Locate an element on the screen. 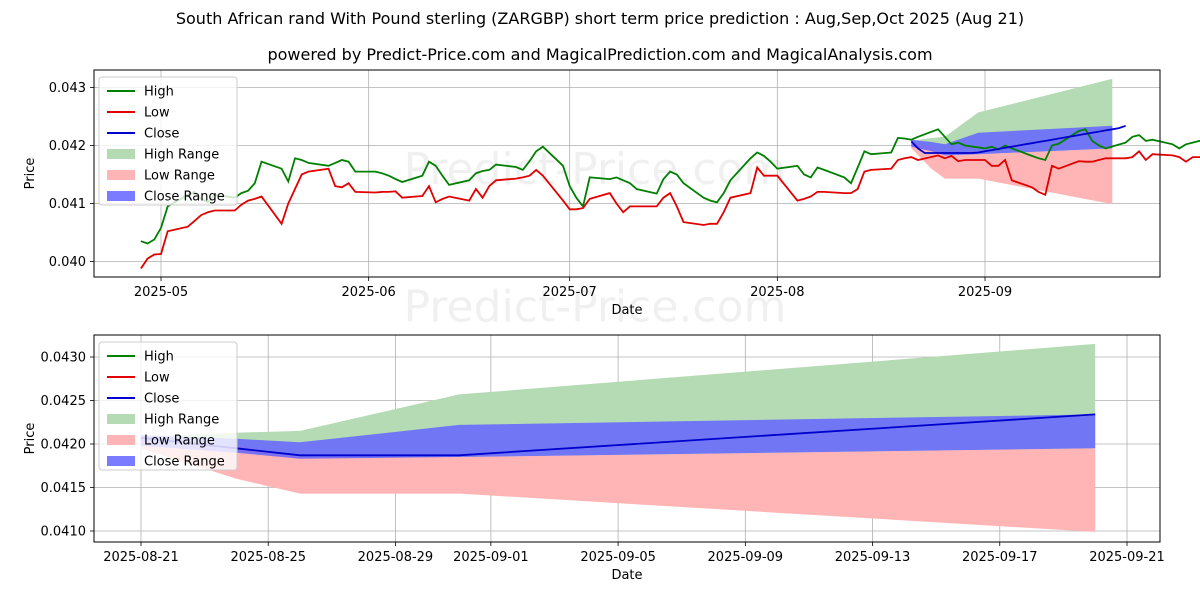 Image resolution: width=1200 pixels, height=600 pixels. x-tick-label: 2025-09-17 is located at coordinates (1000, 557).